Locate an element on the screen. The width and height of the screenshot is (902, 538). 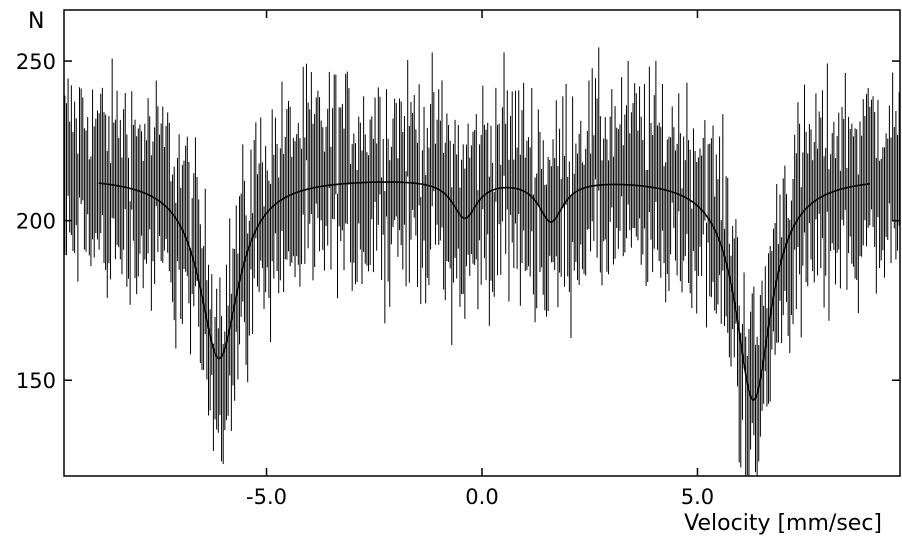
x-tick-label: 0.0 is located at coordinates (481, 497).